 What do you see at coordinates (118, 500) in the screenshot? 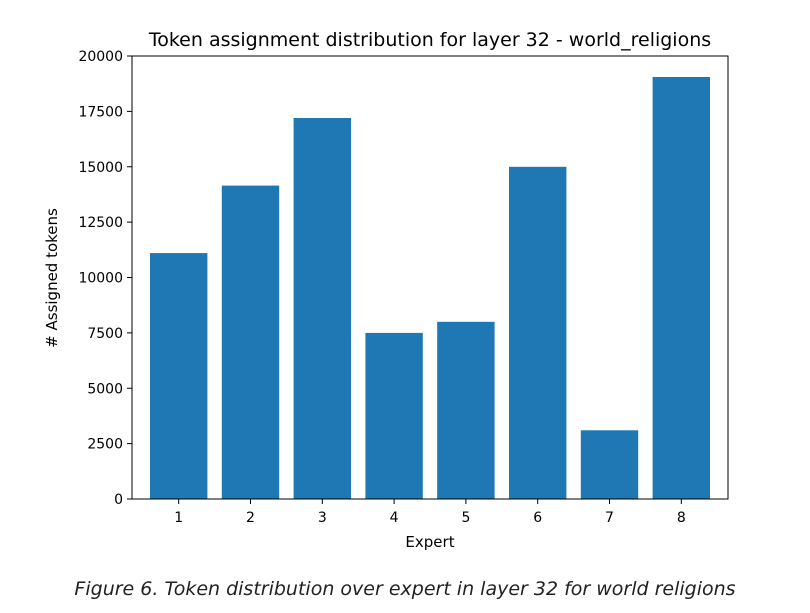
I see `y-tick-label: 0` at bounding box center [118, 500].